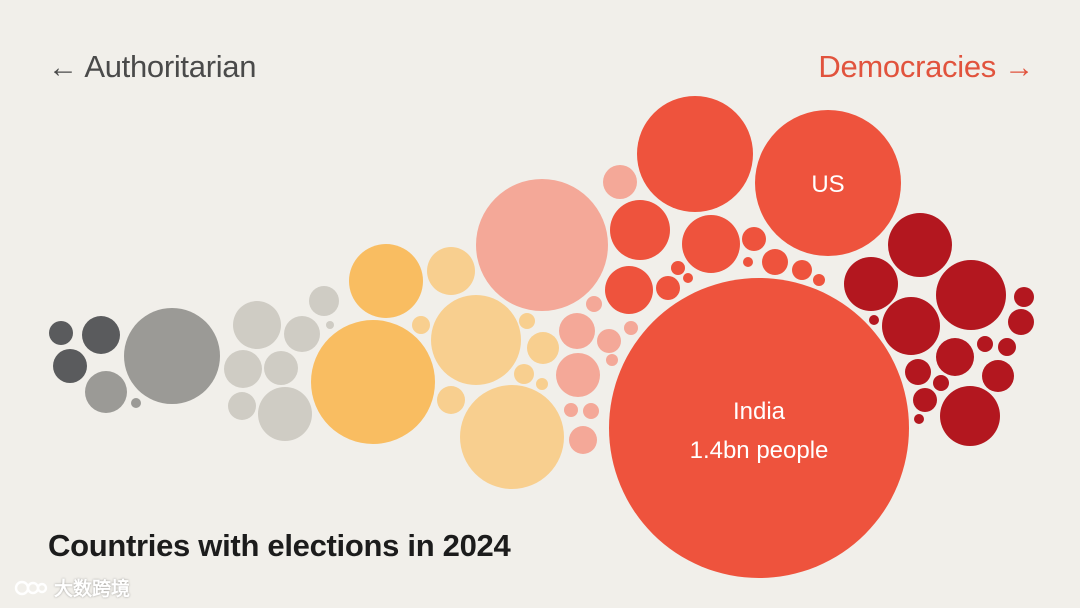 This screenshot has height=608, width=1080. Describe the element at coordinates (170, 66) in the screenshot. I see `authoritarian-label-text: Authoritarian` at that location.